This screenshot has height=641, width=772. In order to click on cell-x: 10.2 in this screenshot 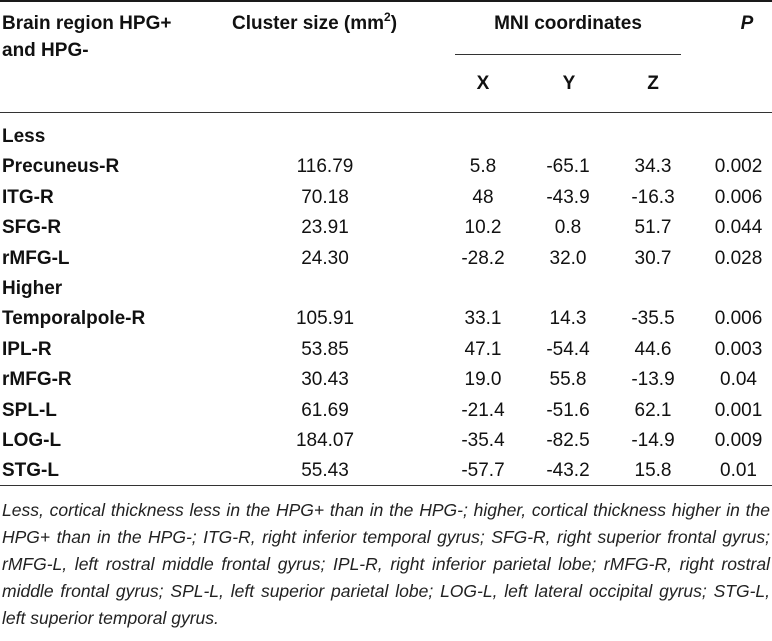, I will do `click(483, 228)`.